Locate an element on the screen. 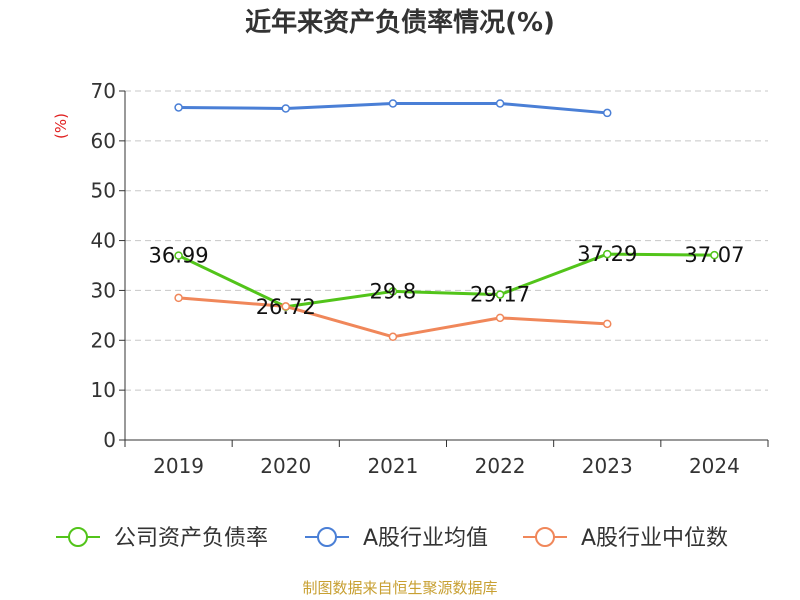 This screenshot has height=600, width=800. x-tick-label: 2022 is located at coordinates (500, 466).